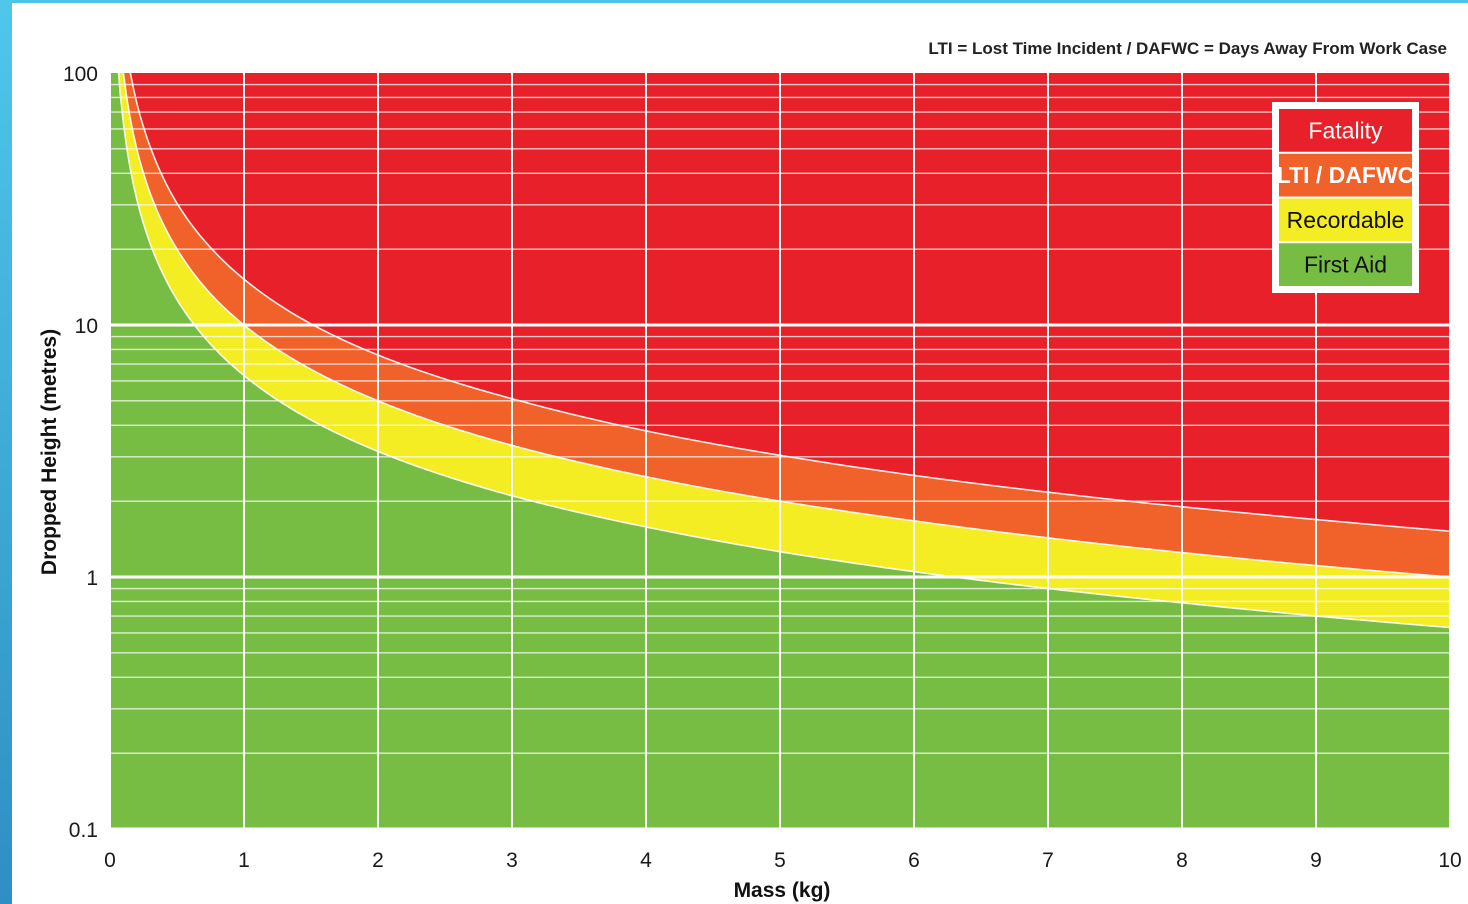 The width and height of the screenshot is (1468, 904). What do you see at coordinates (110, 860) in the screenshot?
I see `x-tick-label: 0` at bounding box center [110, 860].